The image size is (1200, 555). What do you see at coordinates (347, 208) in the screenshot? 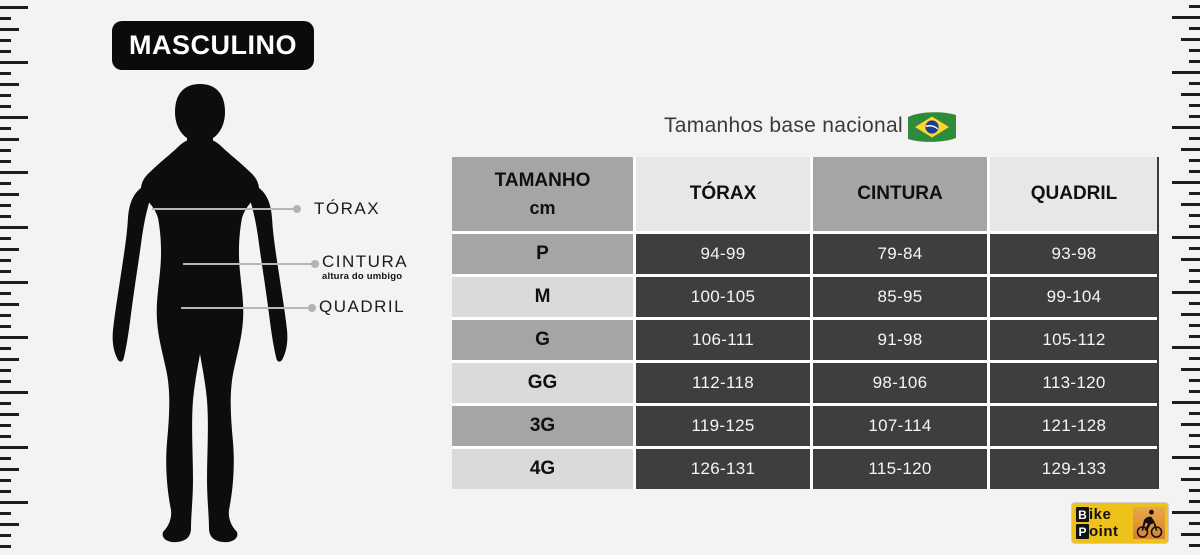
I see `torax-label: TÓRAX` at bounding box center [347, 208].